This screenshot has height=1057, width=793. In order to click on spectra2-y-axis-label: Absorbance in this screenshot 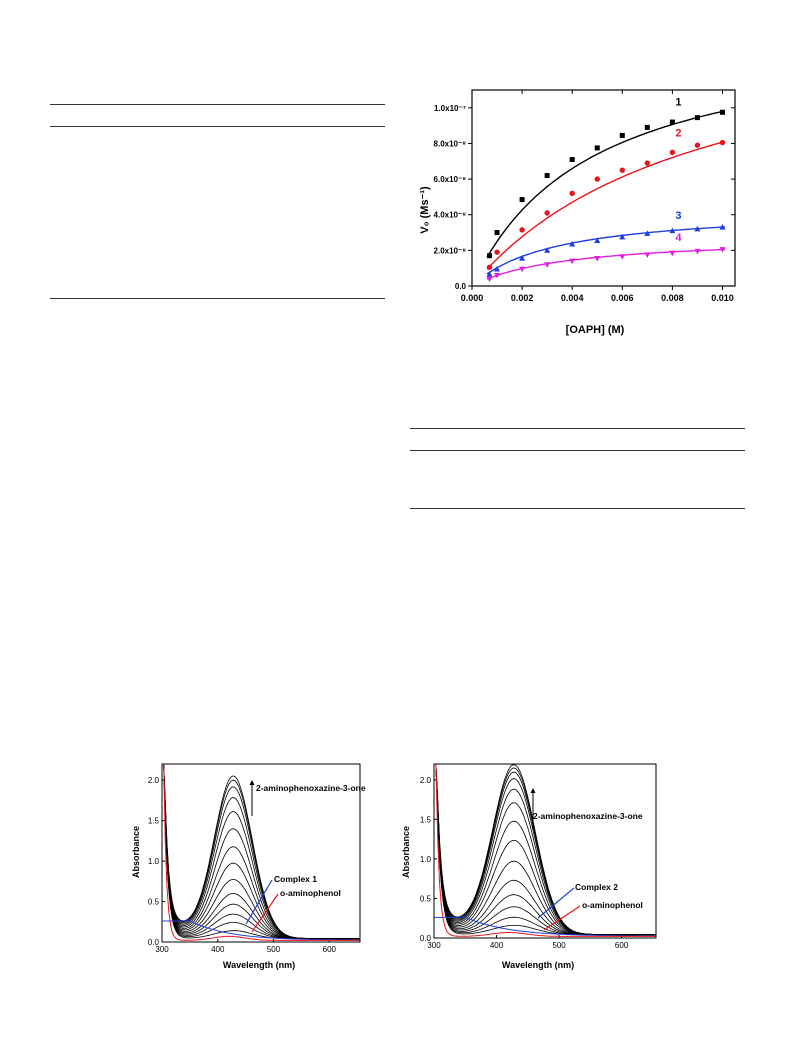, I will do `click(406, 852)`.